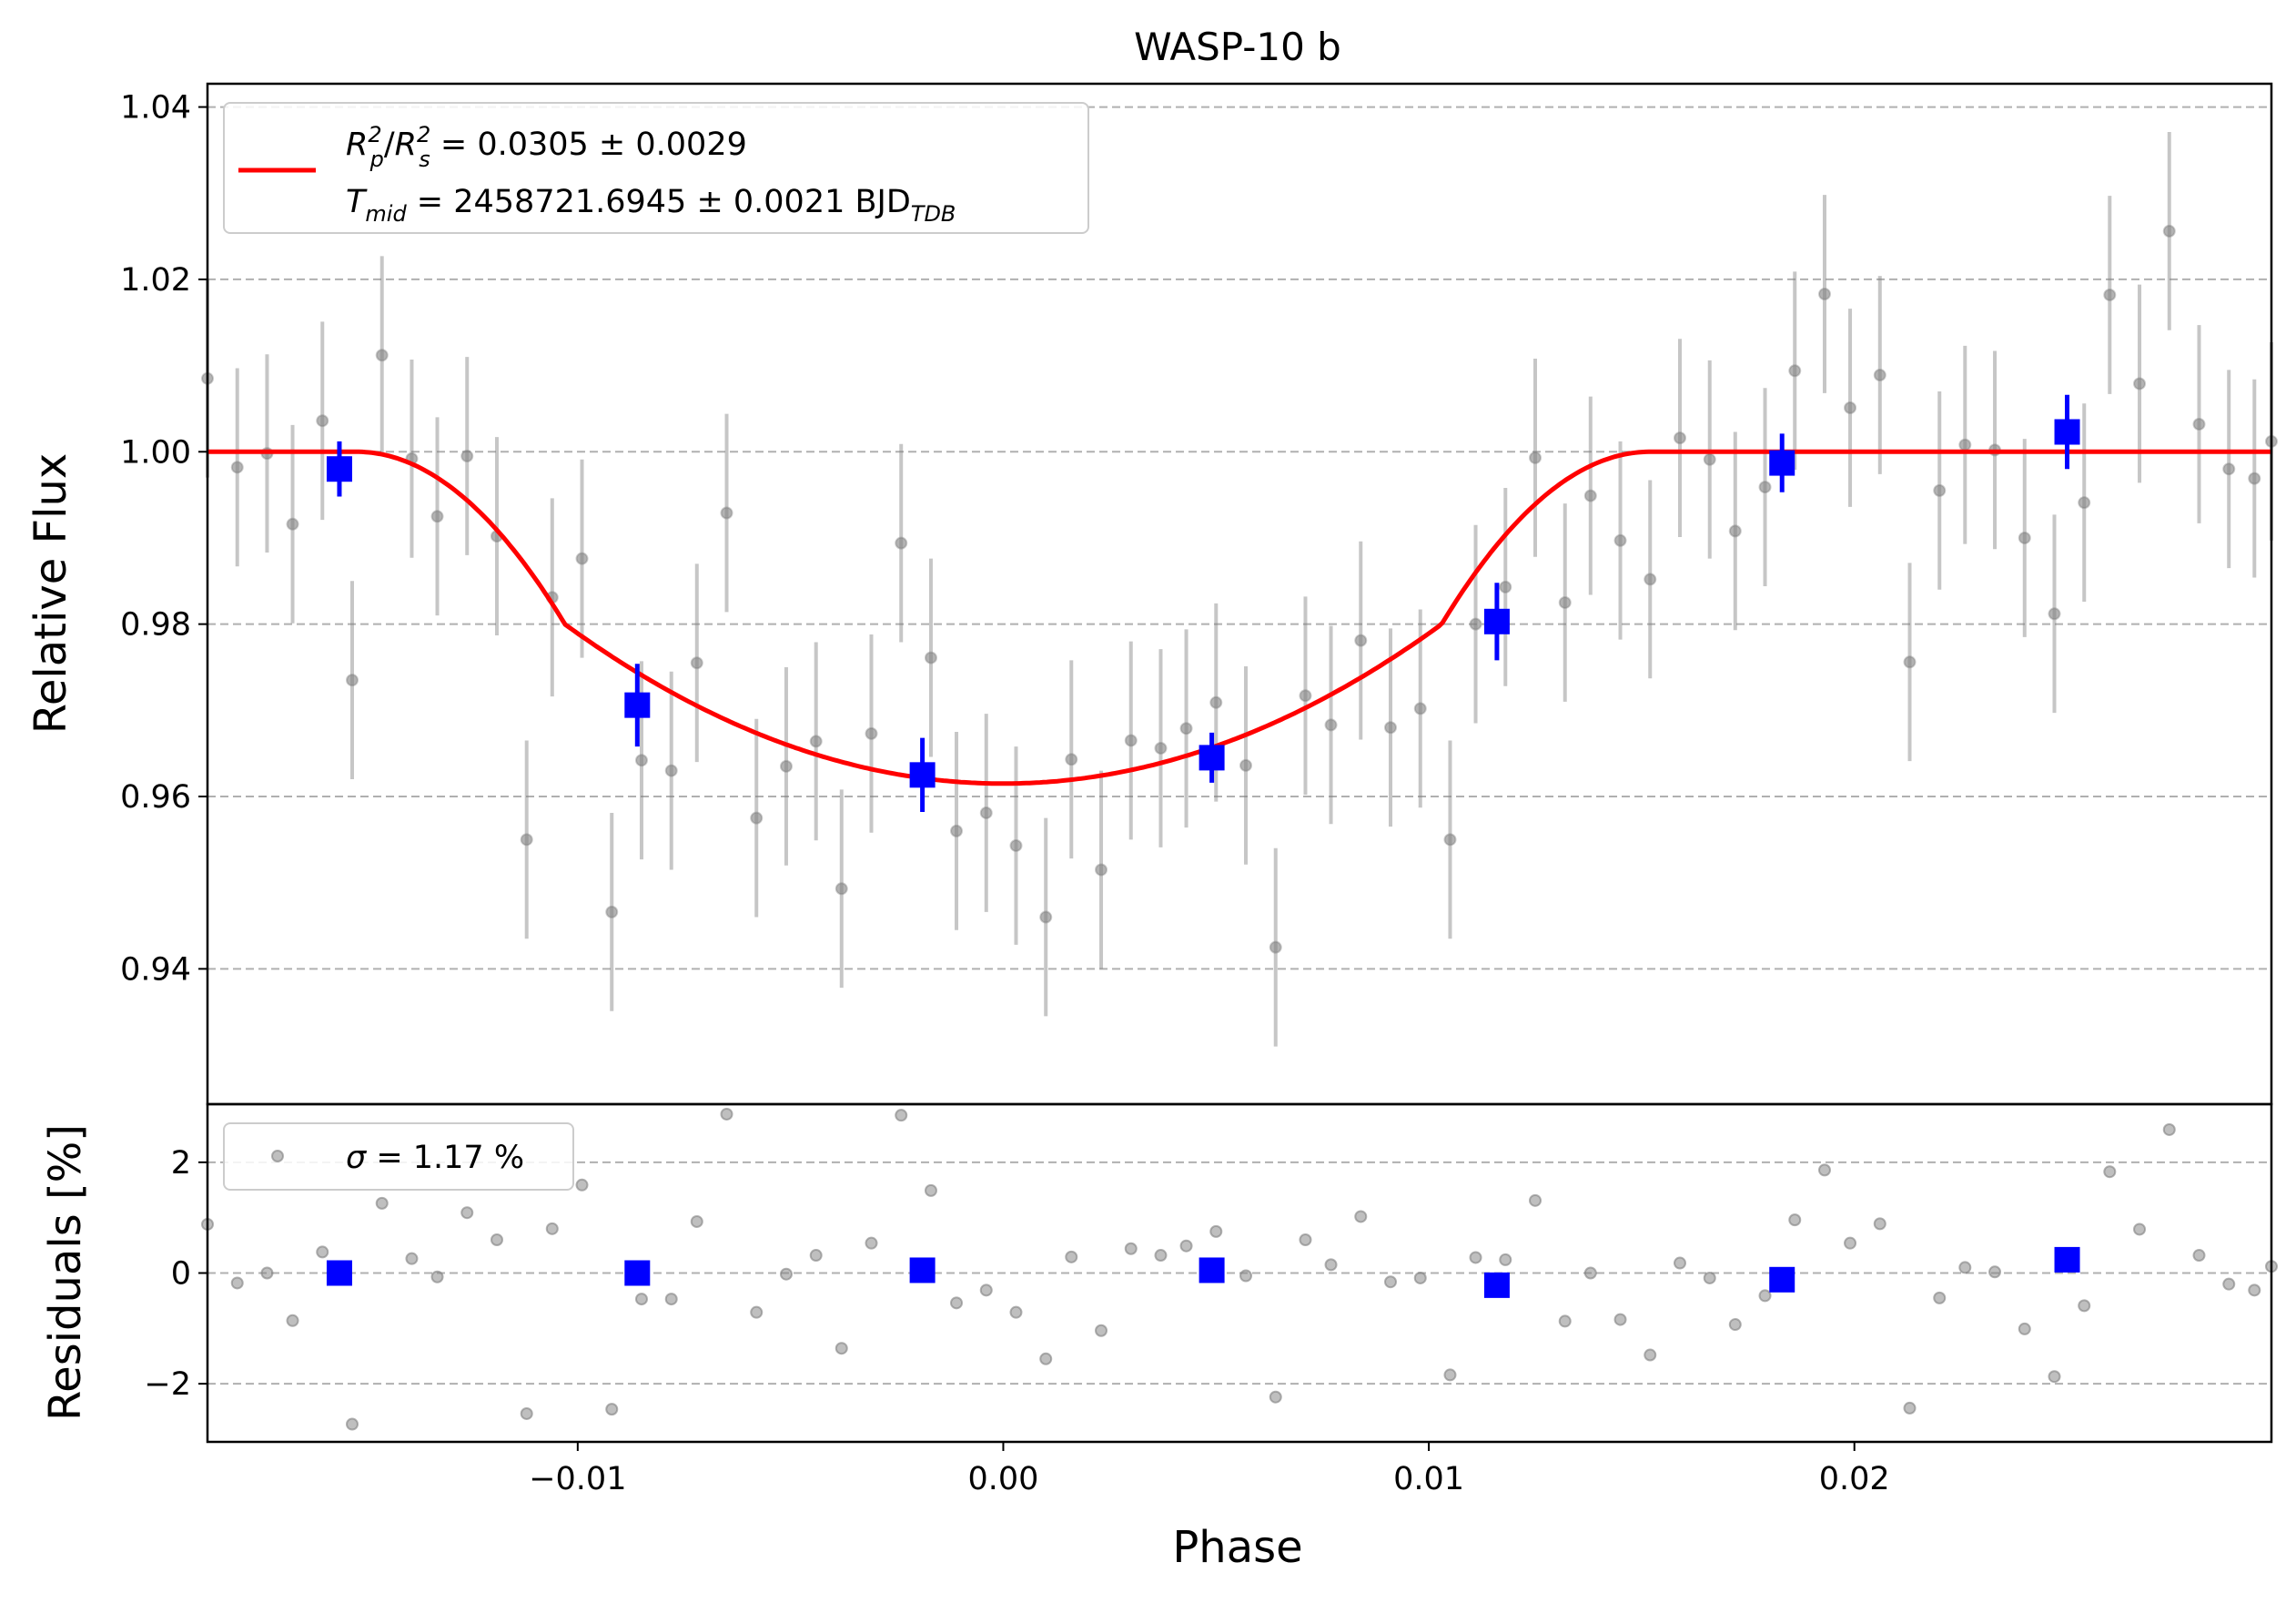 Image resolution: width=2296 pixels, height=1603 pixels. What do you see at coordinates (181, 1163) in the screenshot?
I see `bottom-y-tick-label: 2` at bounding box center [181, 1163].